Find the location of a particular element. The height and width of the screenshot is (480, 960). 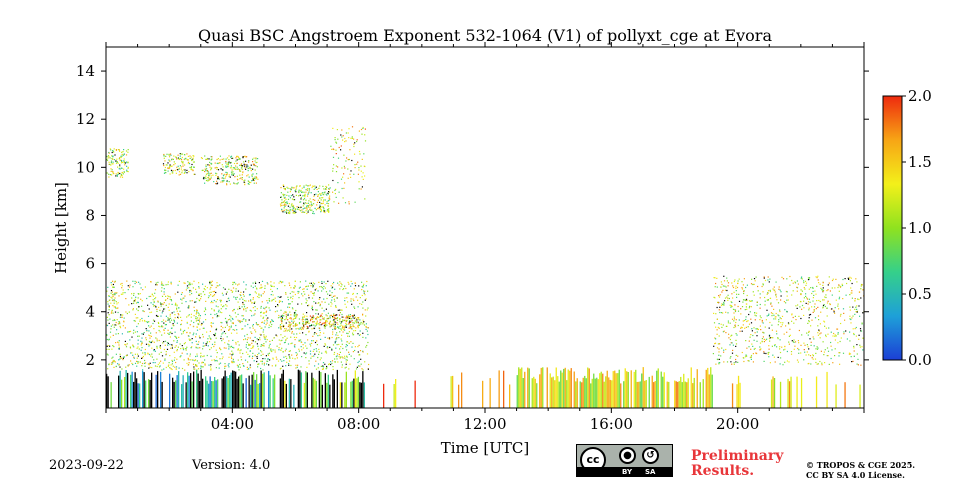

cc-by-label: BY is located at coordinates (627, 472).